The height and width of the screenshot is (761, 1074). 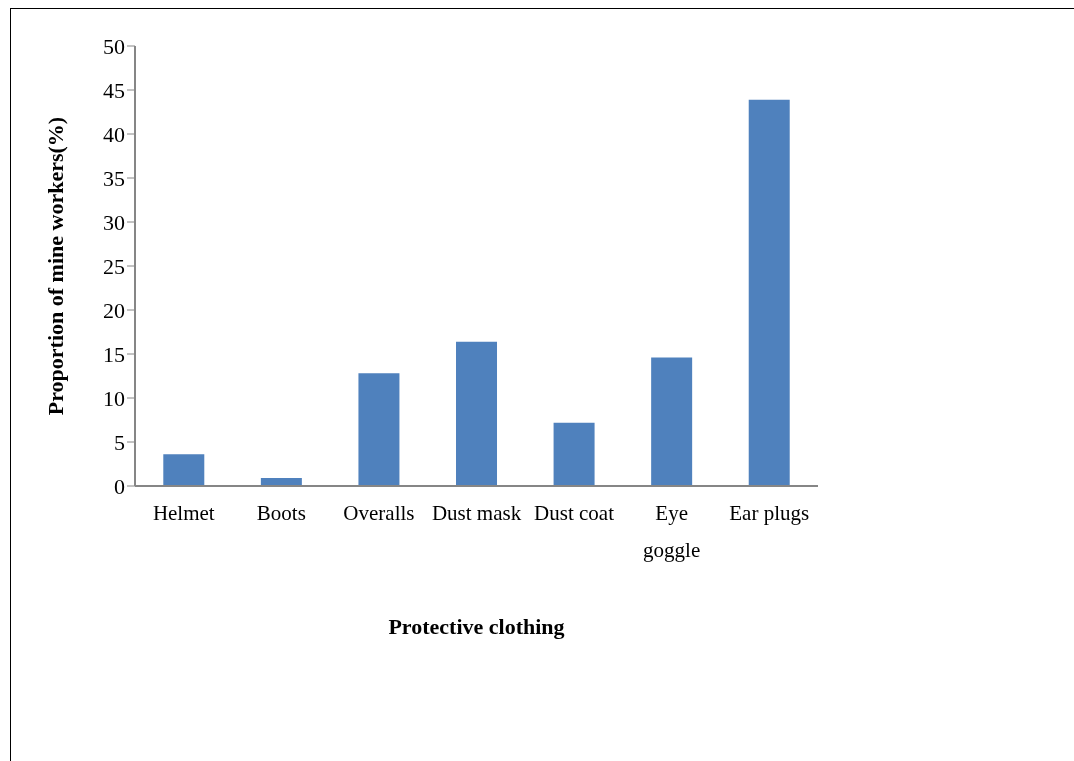 What do you see at coordinates (114, 46) in the screenshot?
I see `y-tick-label: 50` at bounding box center [114, 46].